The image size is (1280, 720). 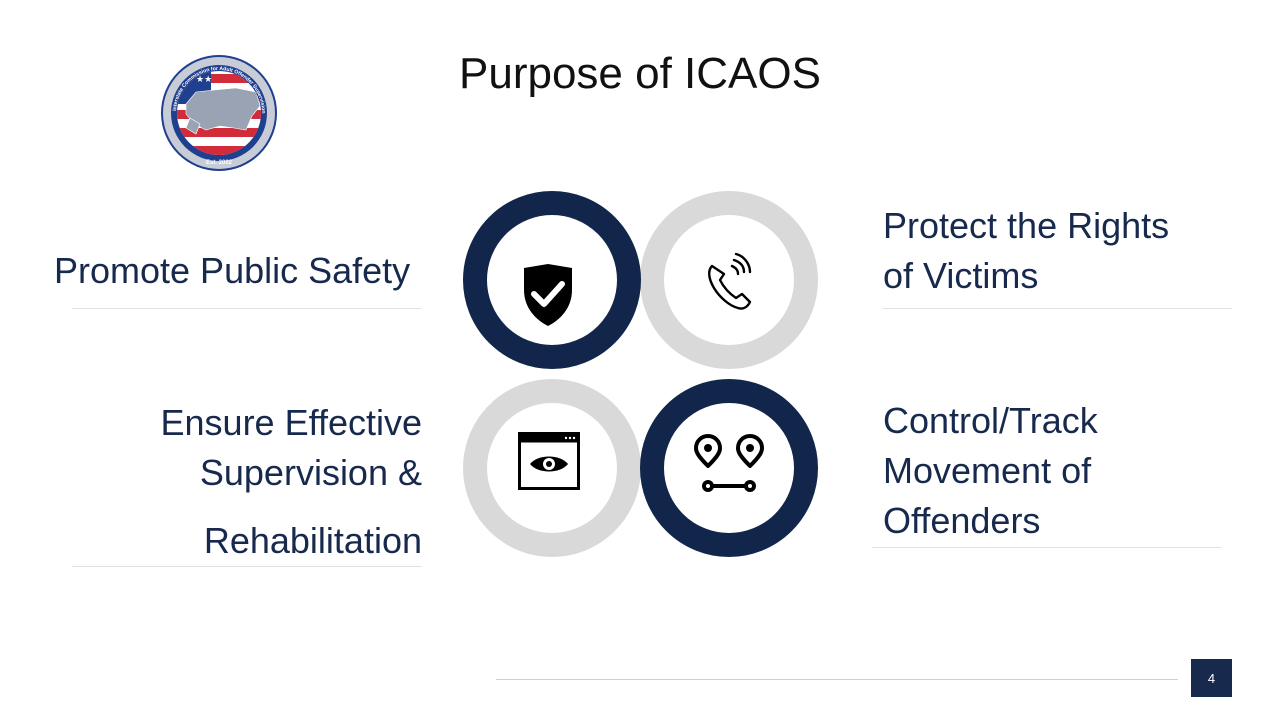 I want to click on shield-check-icon, so click(x=548, y=295).